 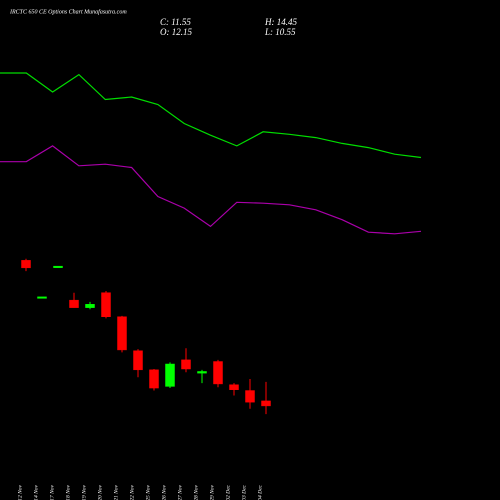 What do you see at coordinates (116, 492) in the screenshot?
I see `x-tick-label: 21 Nov` at bounding box center [116, 492].